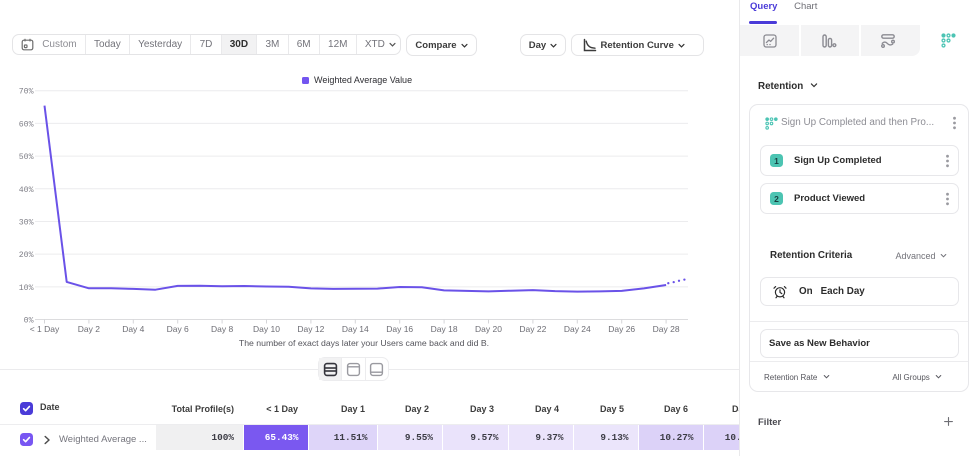 Image resolution: width=975 pixels, height=456 pixels. What do you see at coordinates (29, 321) in the screenshot?
I see `svg-text: 0%` at bounding box center [29, 321].